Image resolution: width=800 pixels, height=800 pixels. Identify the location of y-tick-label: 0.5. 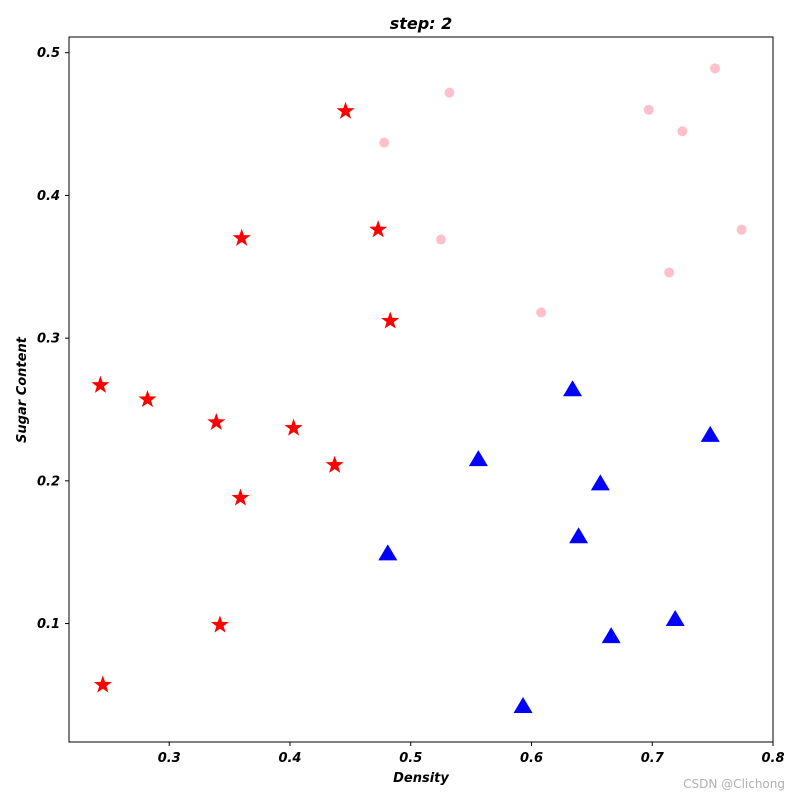
(48, 53).